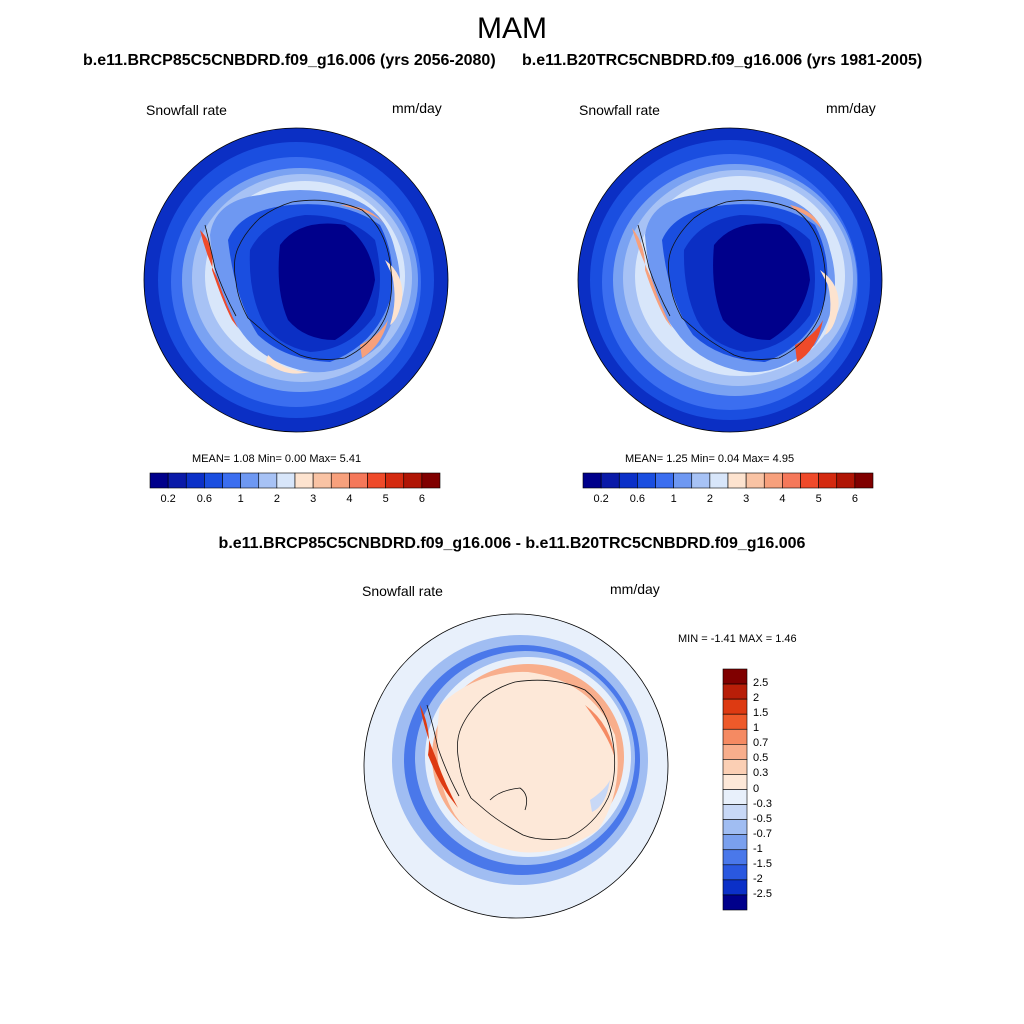  I want to click on colorbar-tick-label: 0, so click(756, 788).